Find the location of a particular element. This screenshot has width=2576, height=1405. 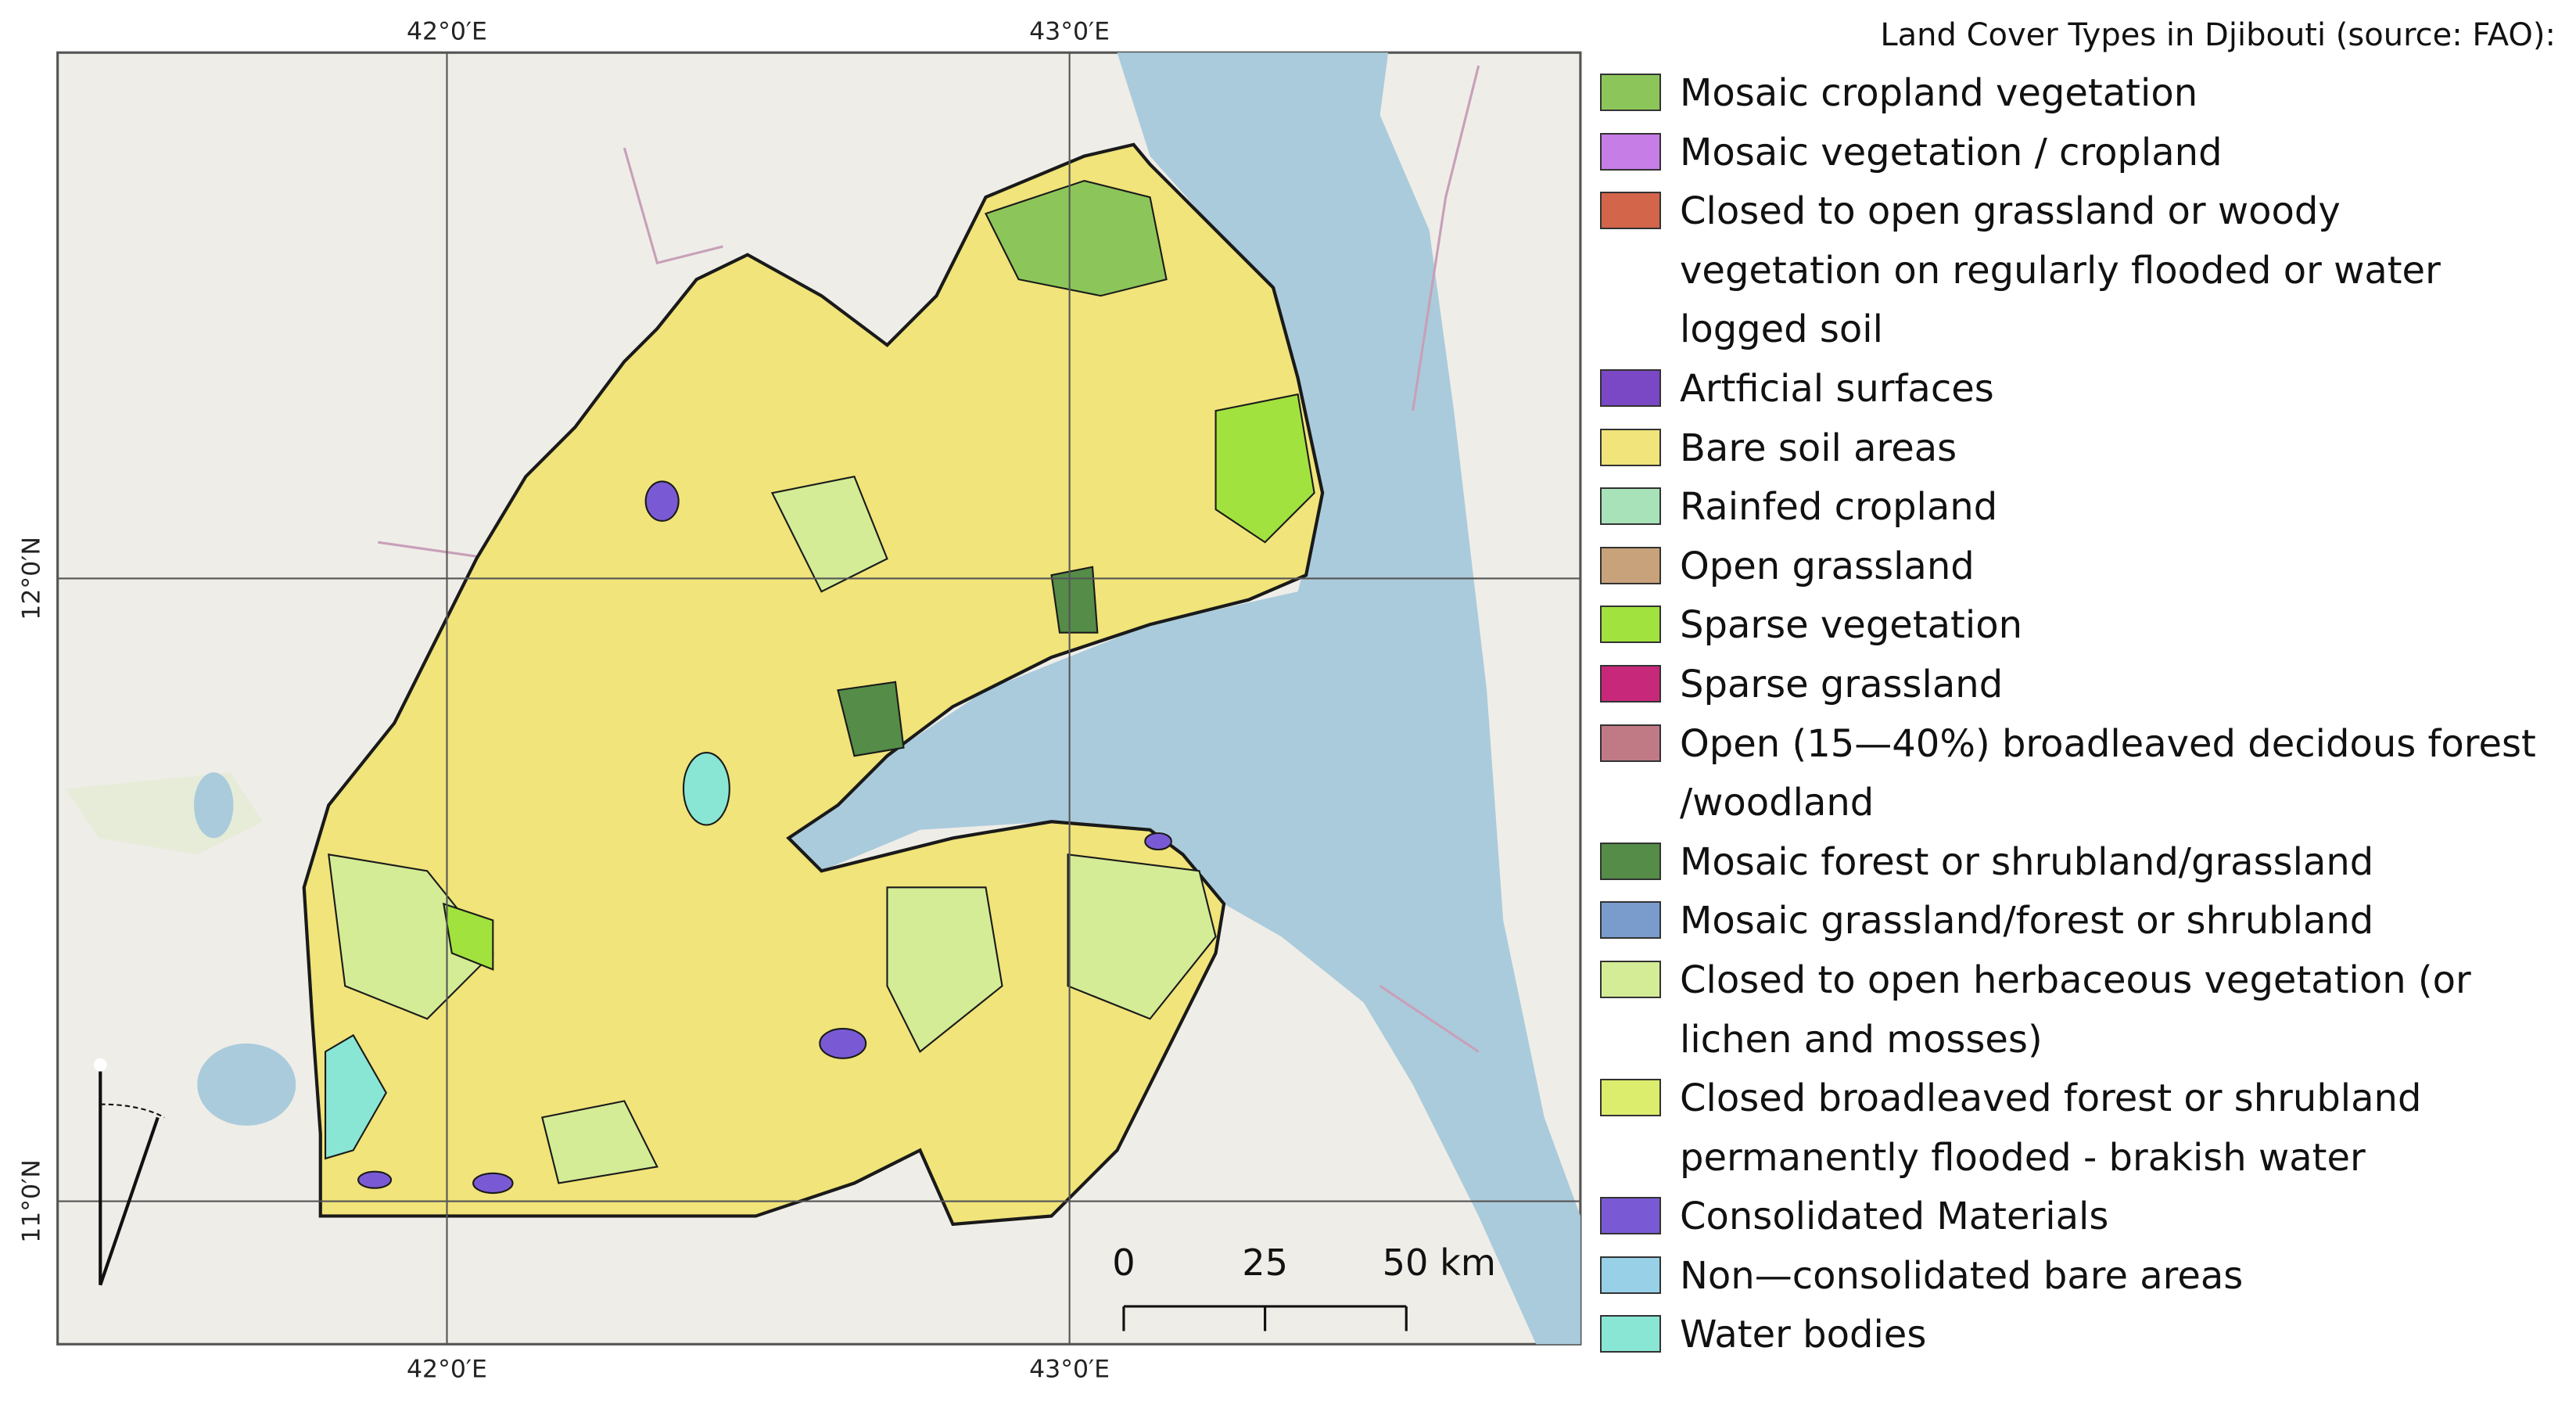

legend-item: Water bodies is located at coordinates (2081, 1335).